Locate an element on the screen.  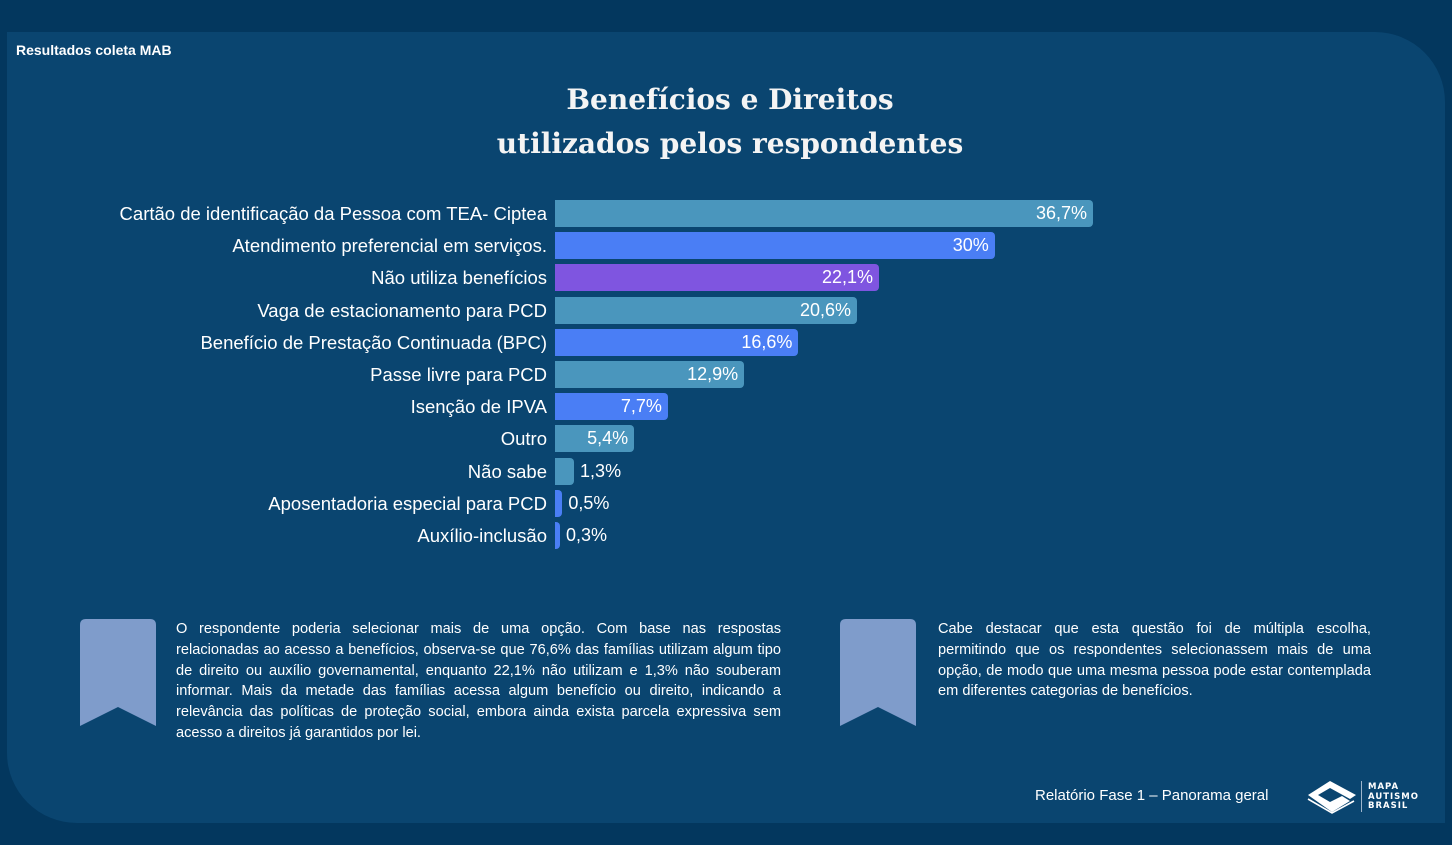
category-label: Benefício de Prestação Continuada (BPC) is located at coordinates (373, 342).